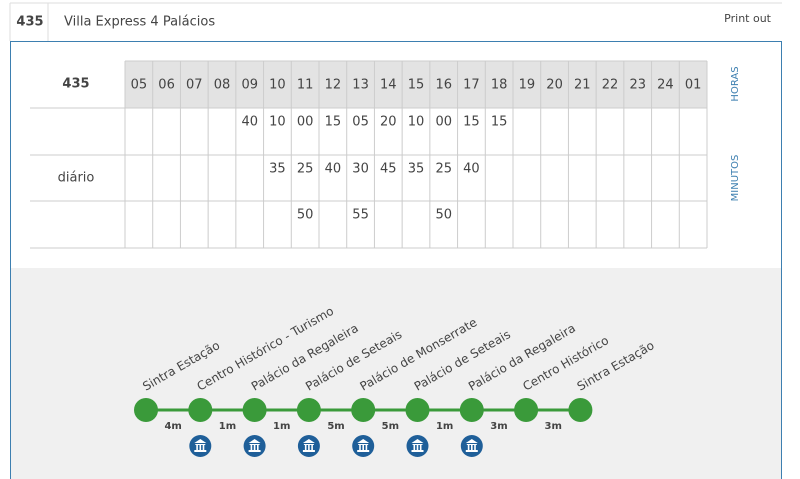 This screenshot has width=800, height=479. What do you see at coordinates (333, 85) in the screenshot?
I see `hour: 12` at bounding box center [333, 85].